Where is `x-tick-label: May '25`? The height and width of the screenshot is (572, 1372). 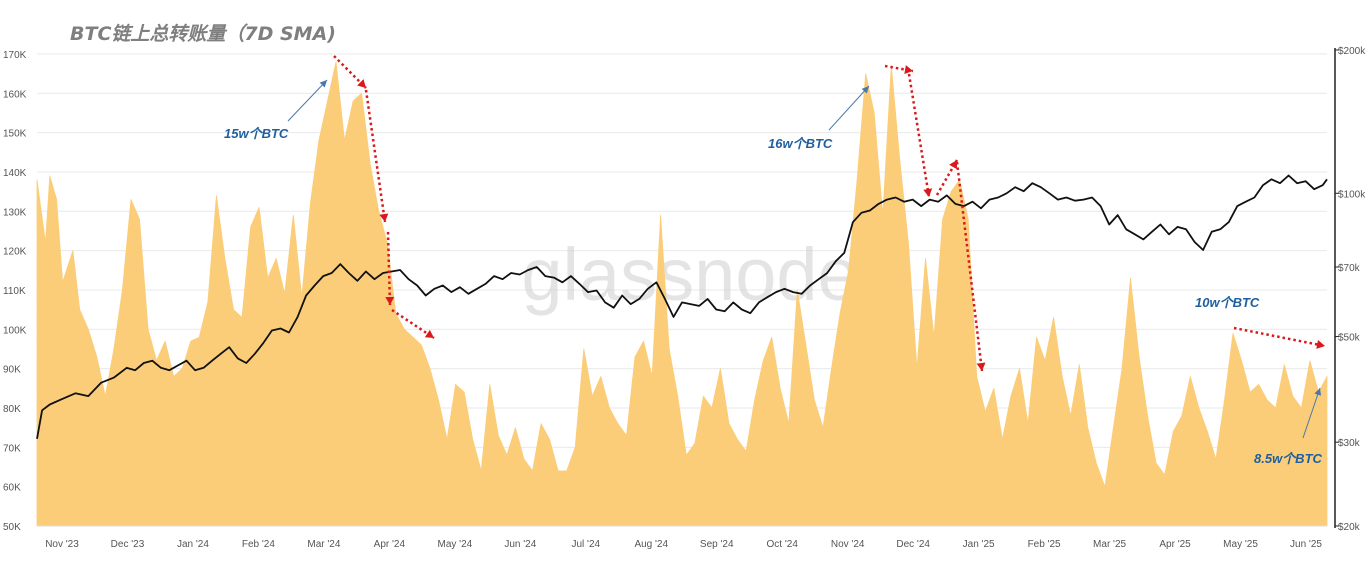 x-tick-label: May '25 is located at coordinates (1240, 544).